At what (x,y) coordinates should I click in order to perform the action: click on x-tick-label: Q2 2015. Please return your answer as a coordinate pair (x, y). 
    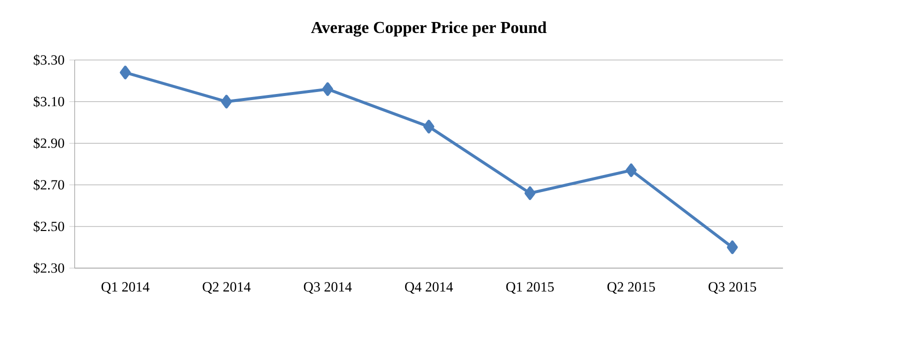
    Looking at the image, I should click on (631, 288).